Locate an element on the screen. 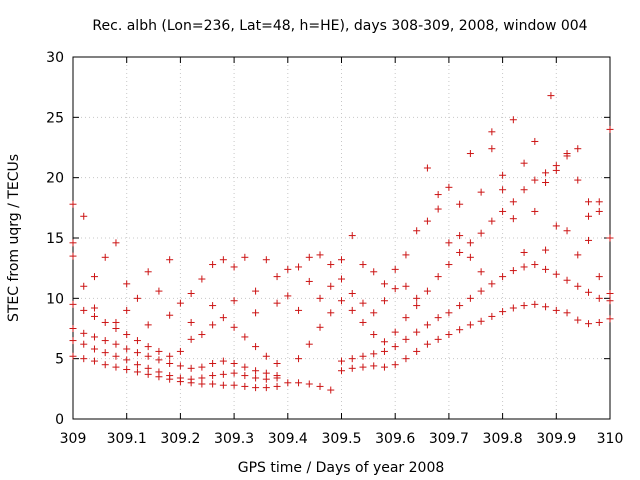  x-tick-label: 309.5 is located at coordinates (341, 439).